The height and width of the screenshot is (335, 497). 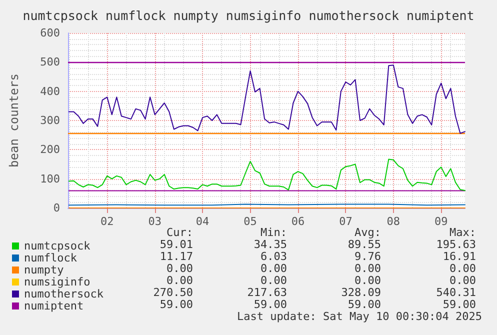 What do you see at coordinates (14, 121) in the screenshot?
I see `y-axis-title: bean counters` at bounding box center [14, 121].